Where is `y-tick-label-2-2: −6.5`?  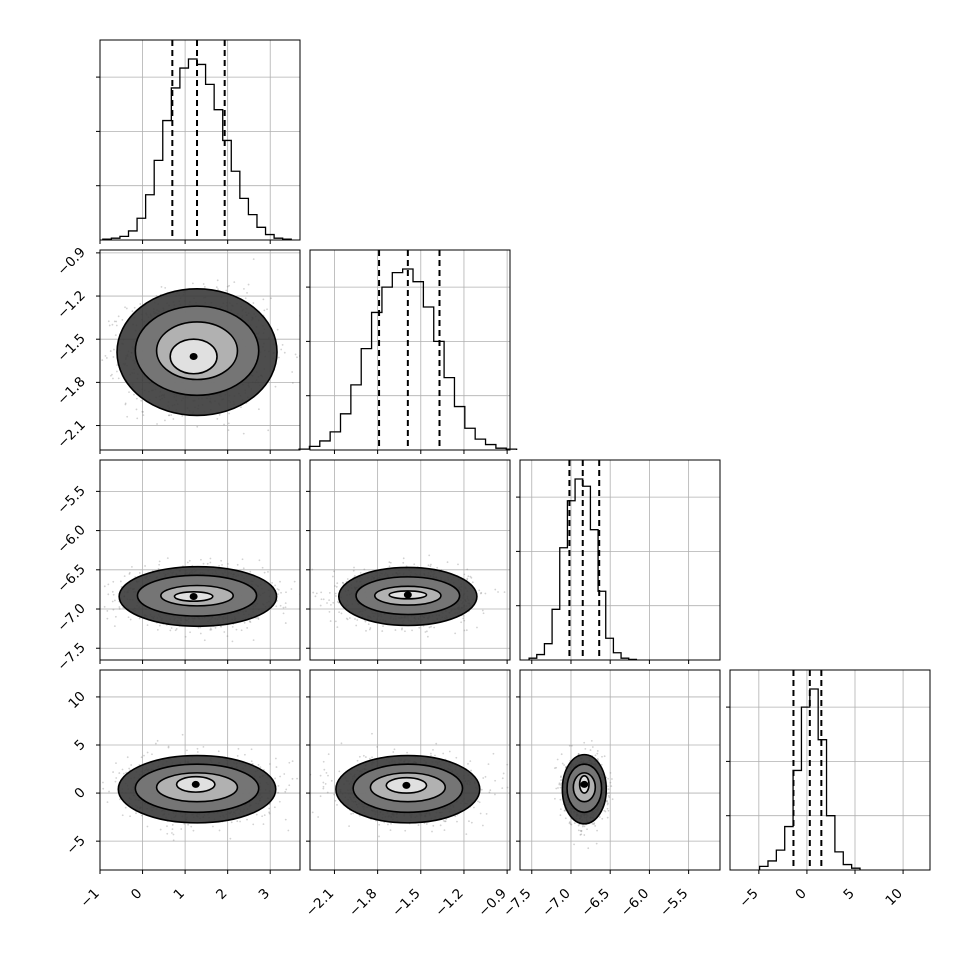
y-tick-label-2-2: −6.5 is located at coordinates (71, 578).